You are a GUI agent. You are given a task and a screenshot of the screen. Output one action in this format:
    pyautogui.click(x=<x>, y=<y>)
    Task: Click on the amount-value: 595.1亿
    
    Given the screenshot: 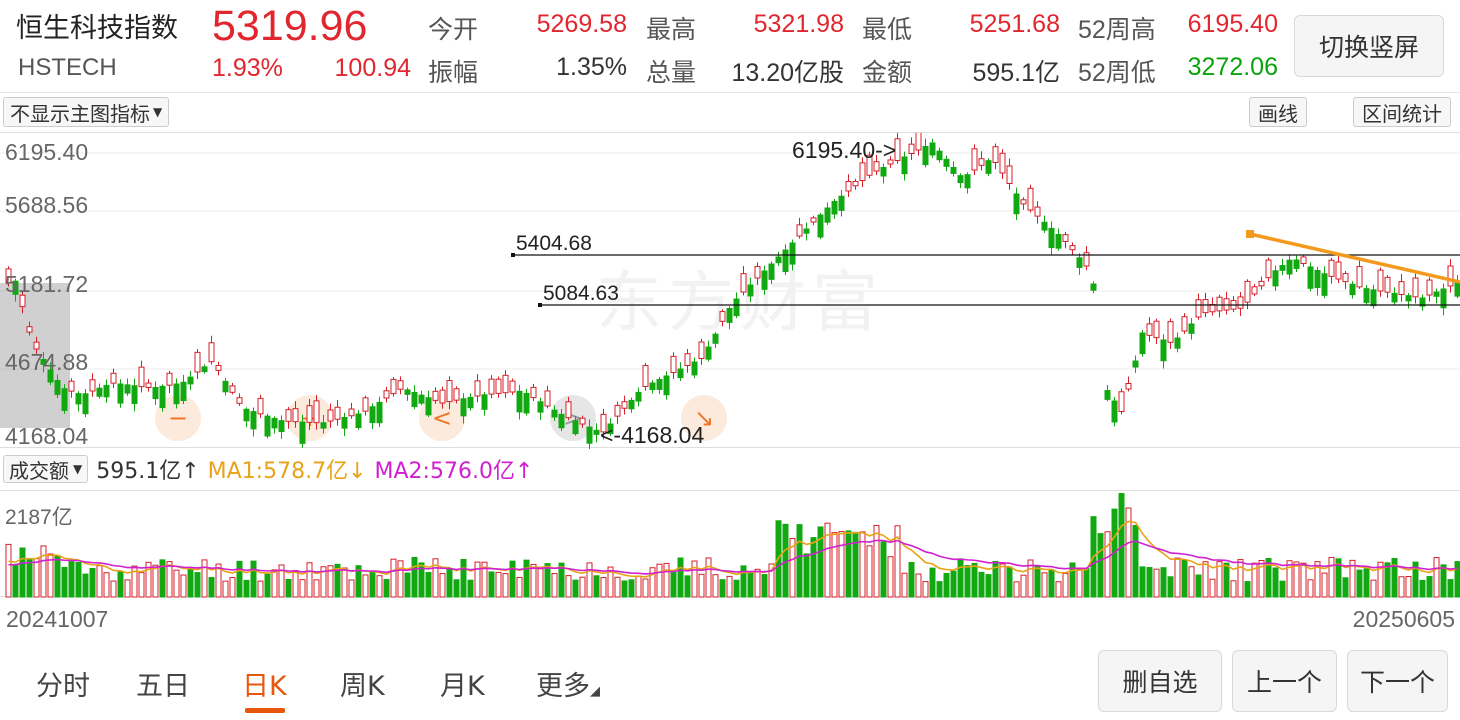 What is the action you would take?
    pyautogui.click(x=1016, y=73)
    